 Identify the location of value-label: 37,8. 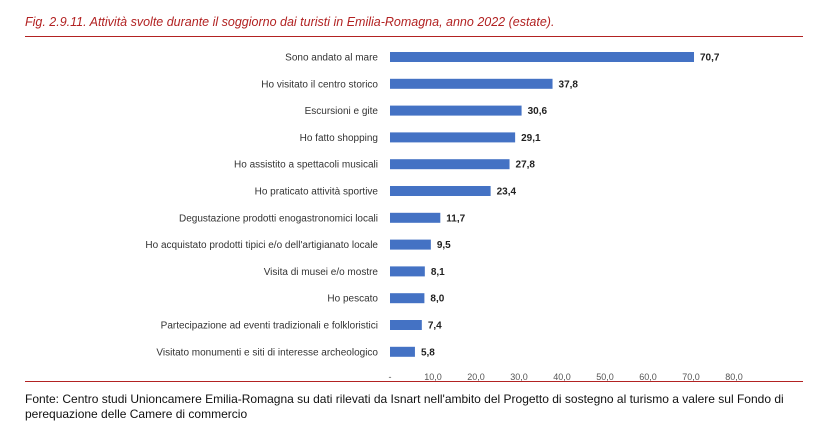
(569, 84).